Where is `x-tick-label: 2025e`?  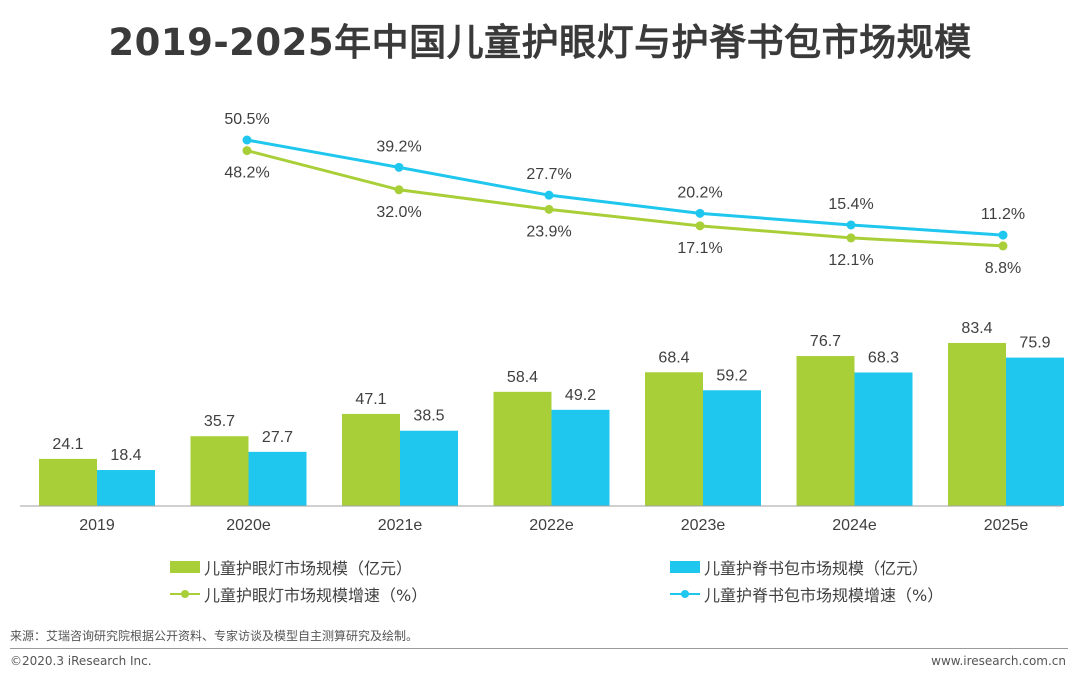 x-tick-label: 2025e is located at coordinates (1006, 525).